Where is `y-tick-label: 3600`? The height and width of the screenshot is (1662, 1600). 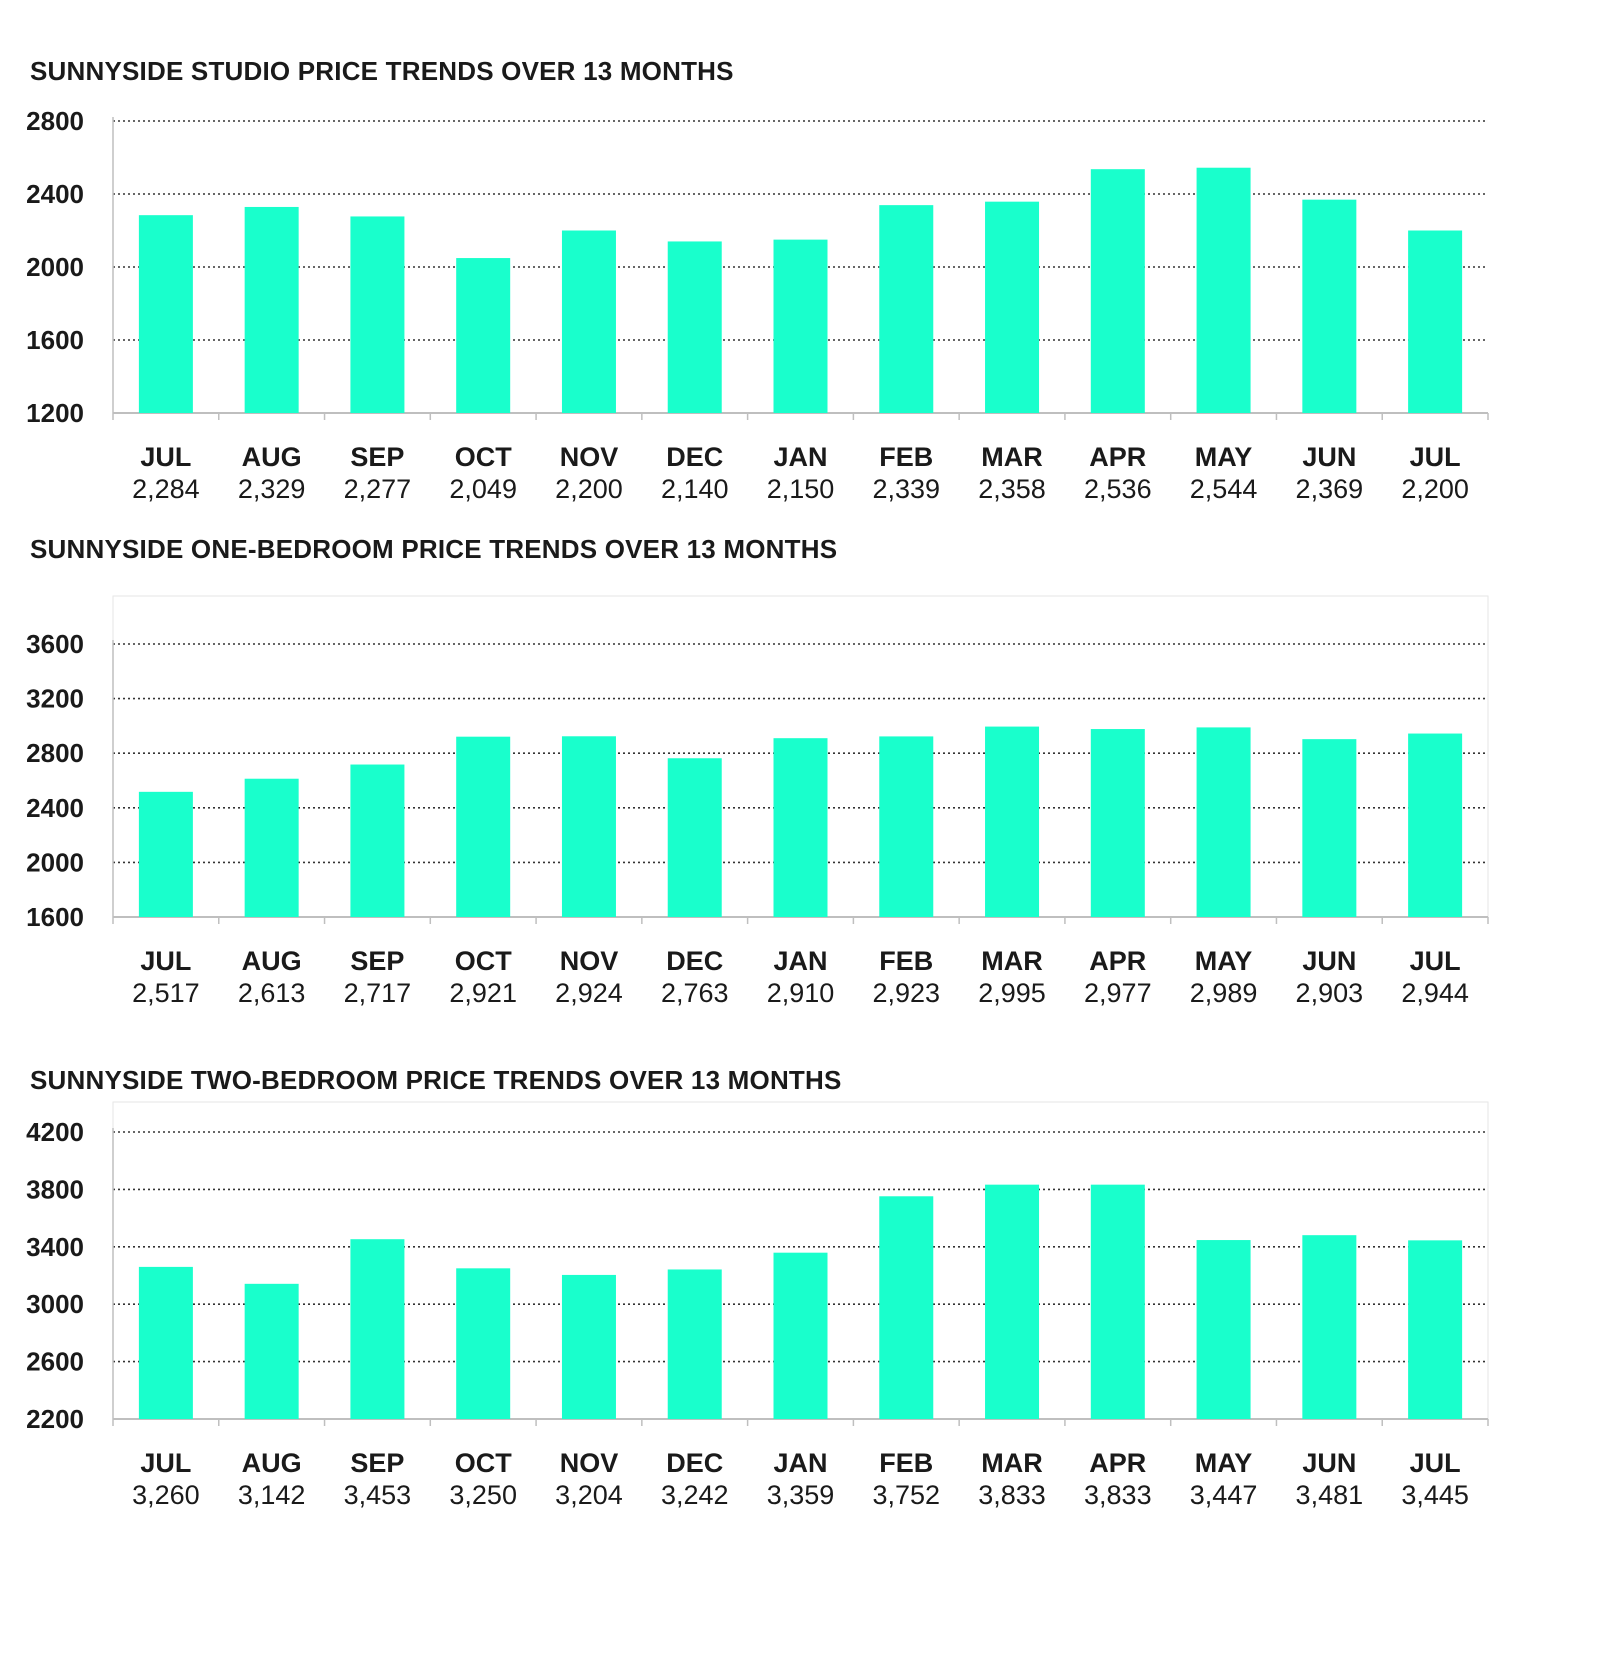
y-tick-label: 3600 is located at coordinates (55, 644).